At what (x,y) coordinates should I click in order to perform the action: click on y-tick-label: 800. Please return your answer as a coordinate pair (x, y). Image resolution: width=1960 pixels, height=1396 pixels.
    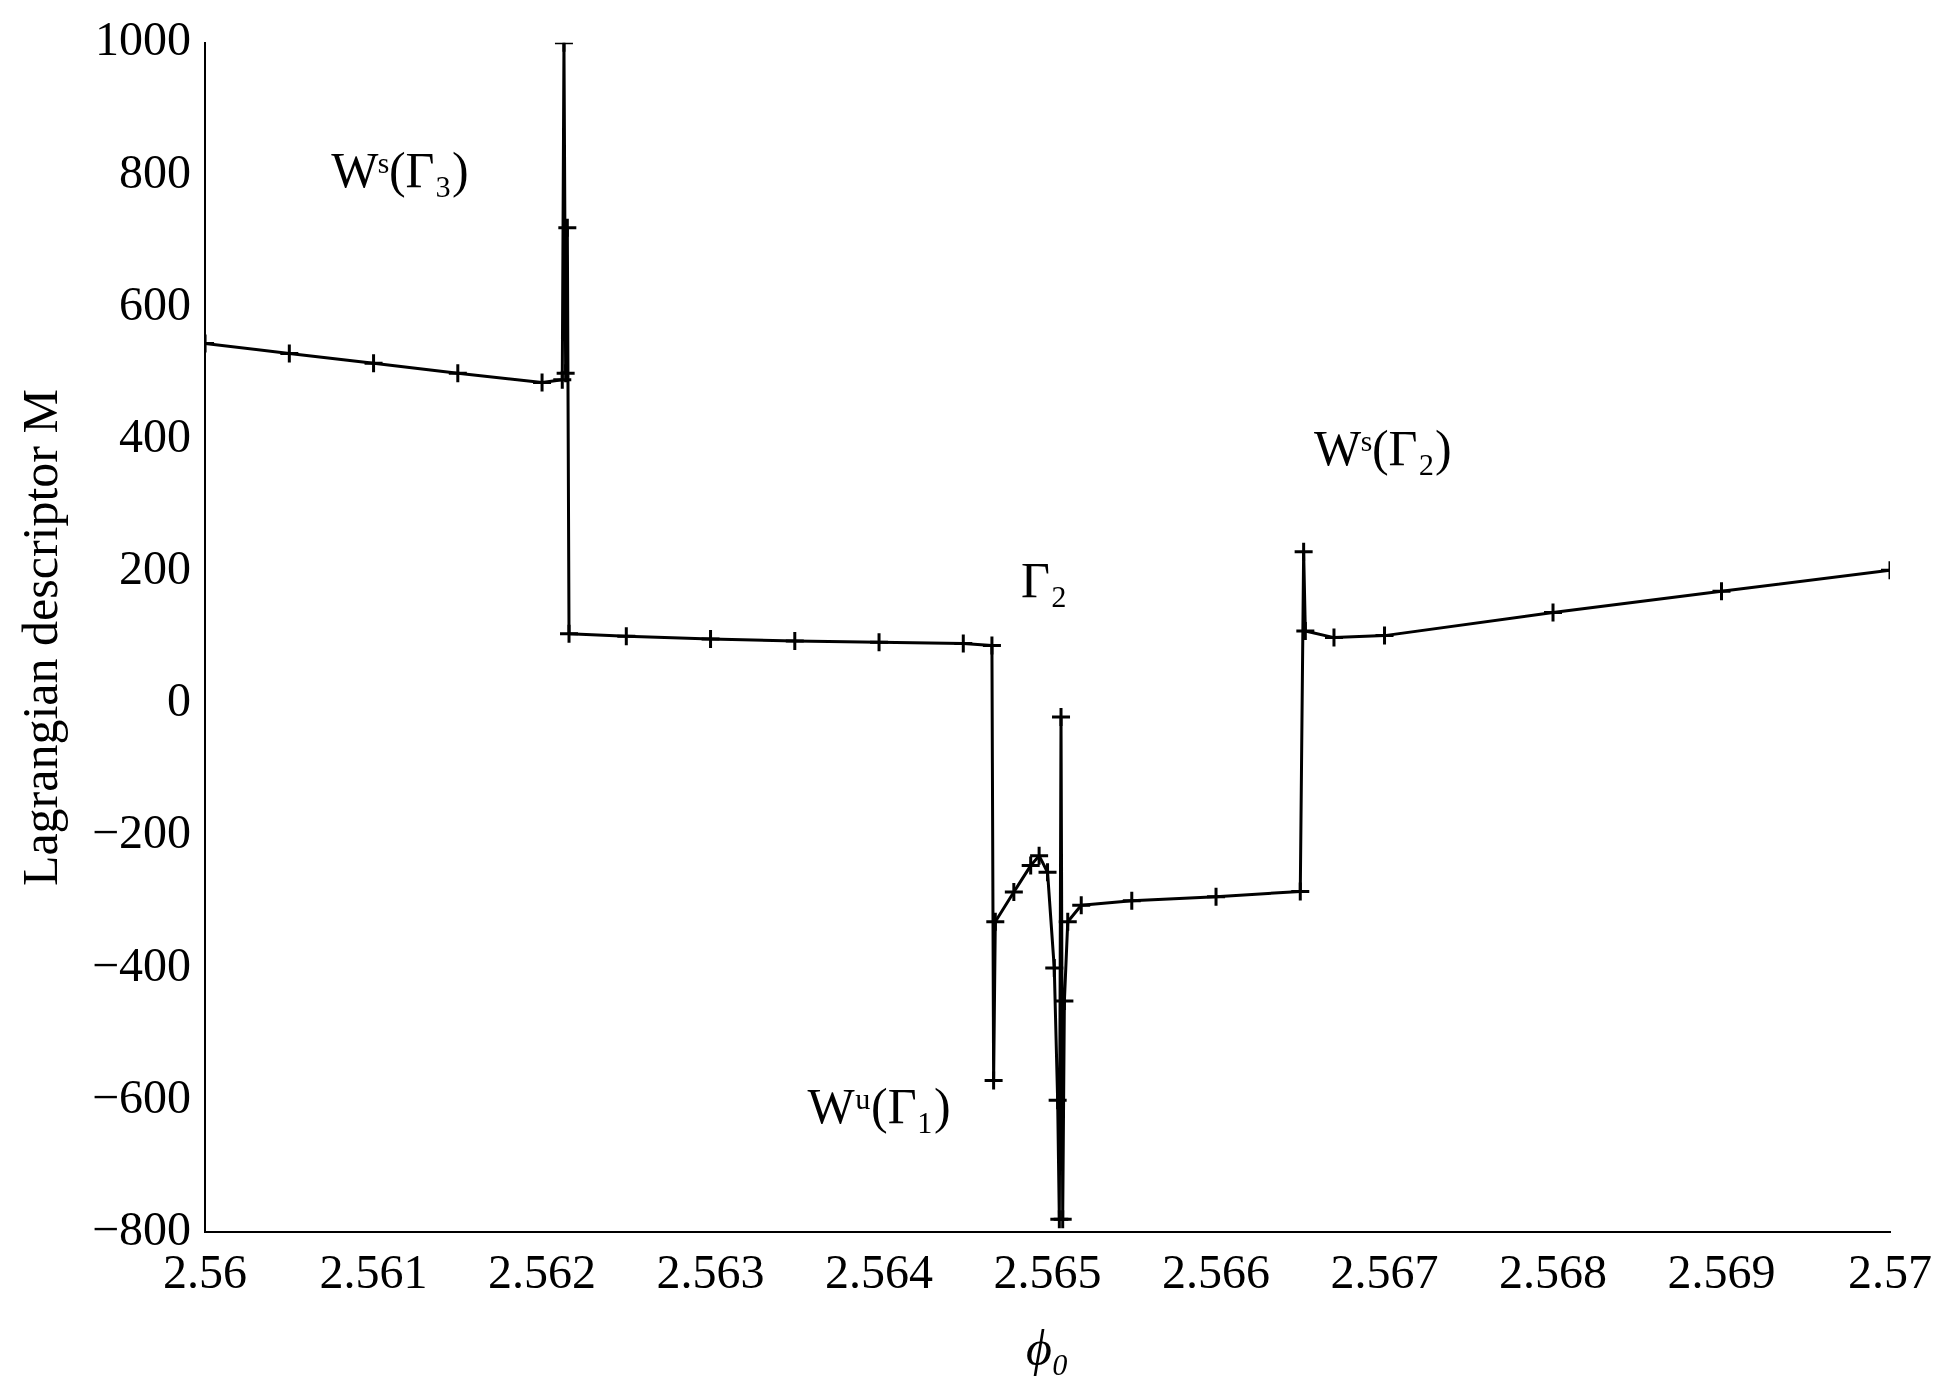
    Looking at the image, I should click on (155, 171).